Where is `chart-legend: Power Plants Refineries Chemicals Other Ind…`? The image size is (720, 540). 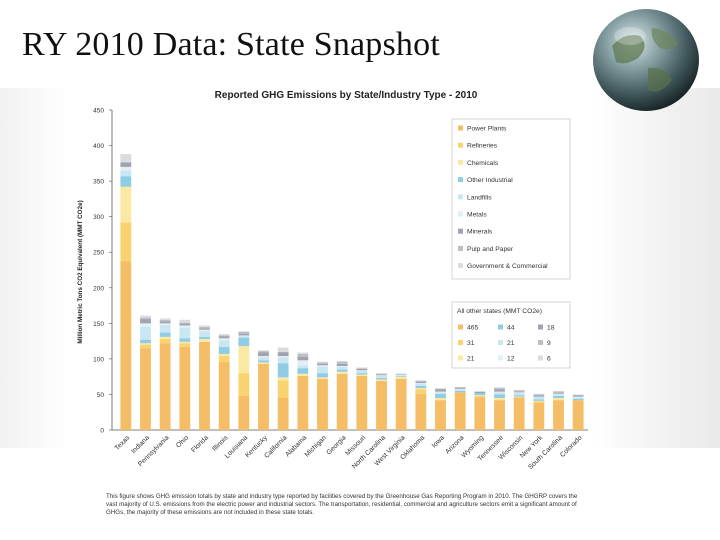
chart-legend: Power Plants Refineries Chemicals Other Ind… is located at coordinates (511, 199).